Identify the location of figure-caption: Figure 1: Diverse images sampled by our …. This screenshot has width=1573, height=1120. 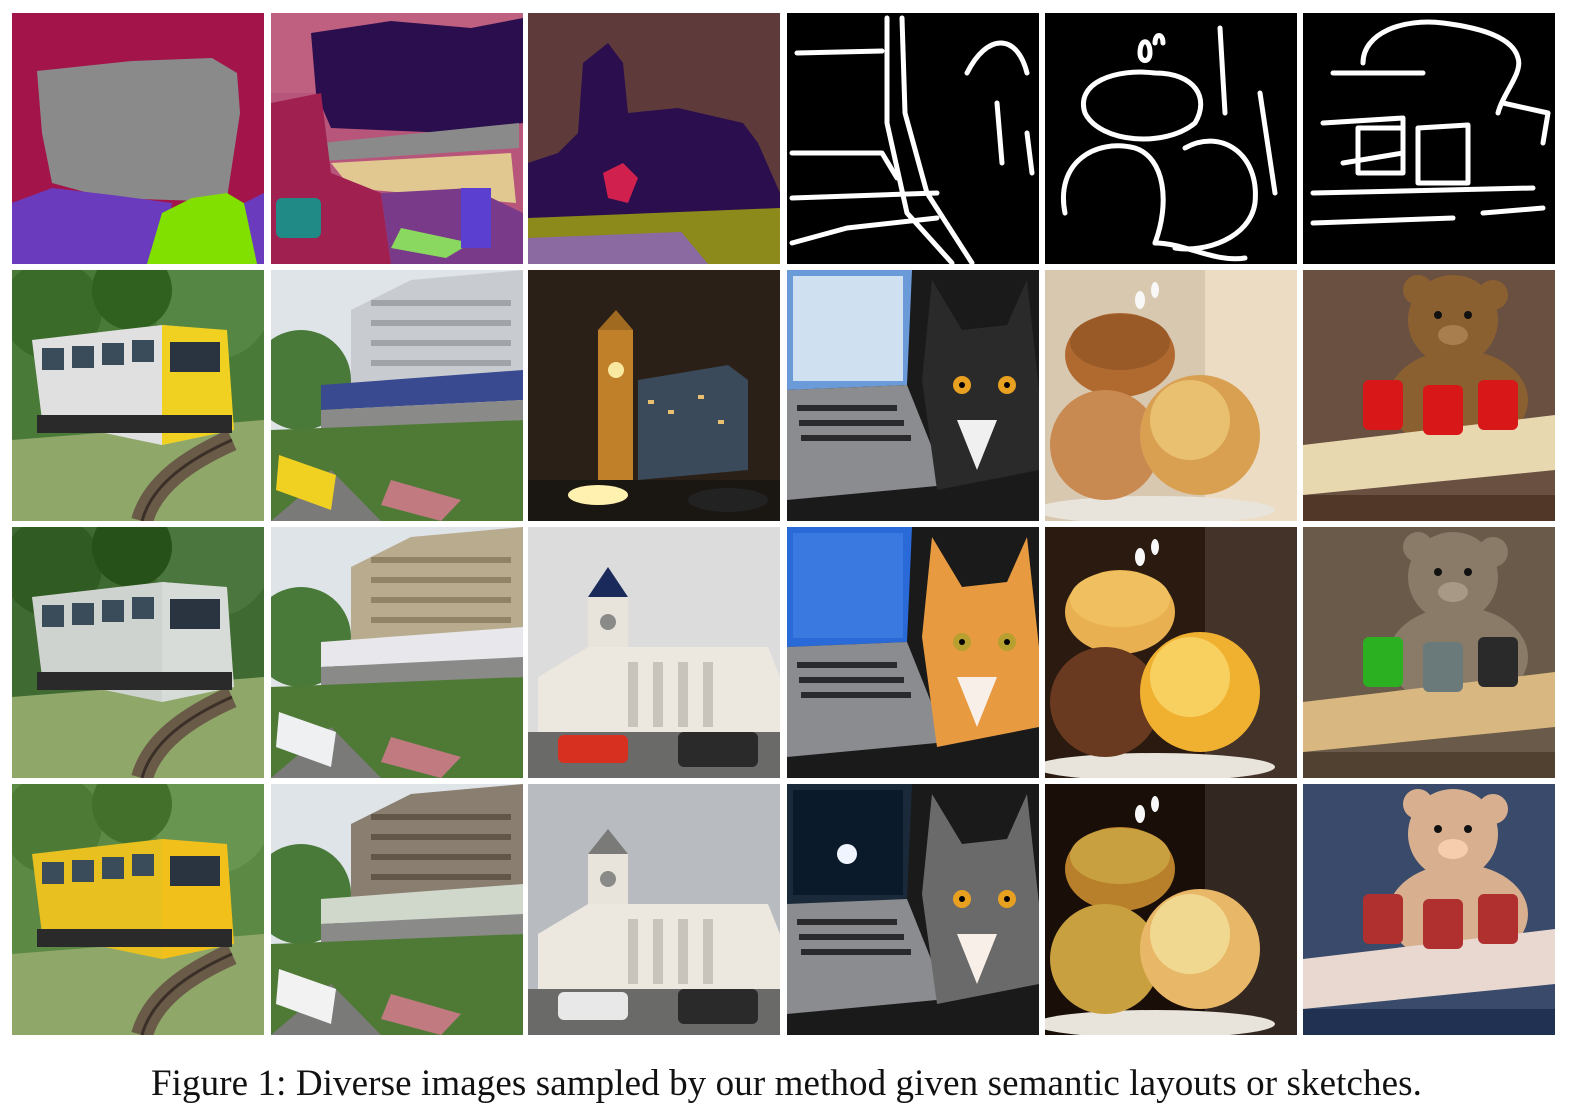
(786, 1083).